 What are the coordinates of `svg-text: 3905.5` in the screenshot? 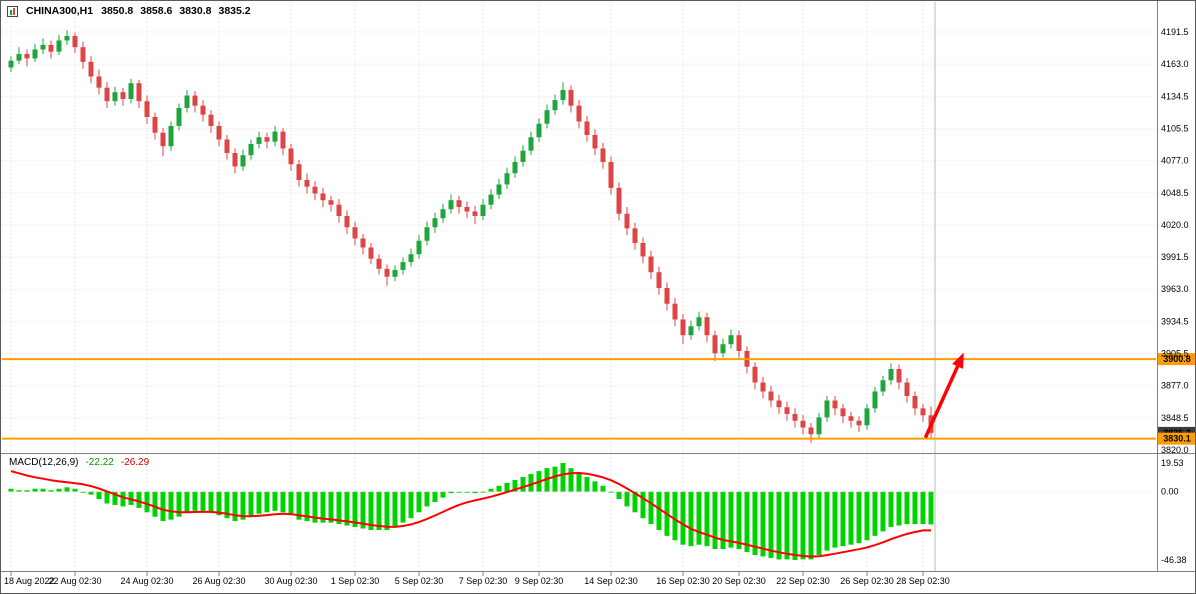 It's located at (1175, 354).